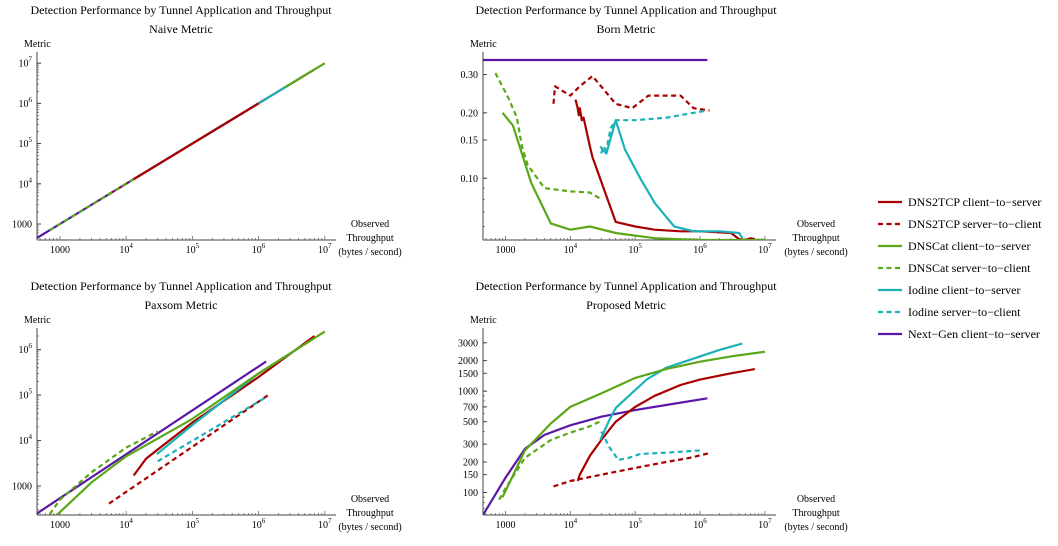 Image resolution: width=1058 pixels, height=546 pixels. I want to click on legend-item-next-gen-client-to-server: Next−Gen client−to−server, so click(959, 334).